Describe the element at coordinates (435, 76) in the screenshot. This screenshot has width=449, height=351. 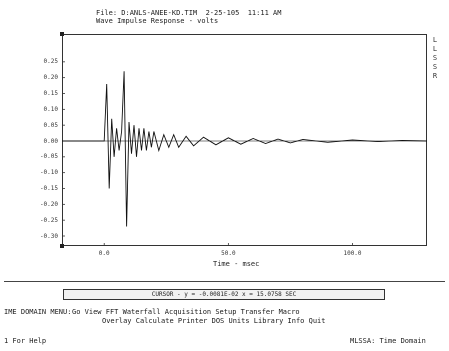
I see `side-label: R` at that location.